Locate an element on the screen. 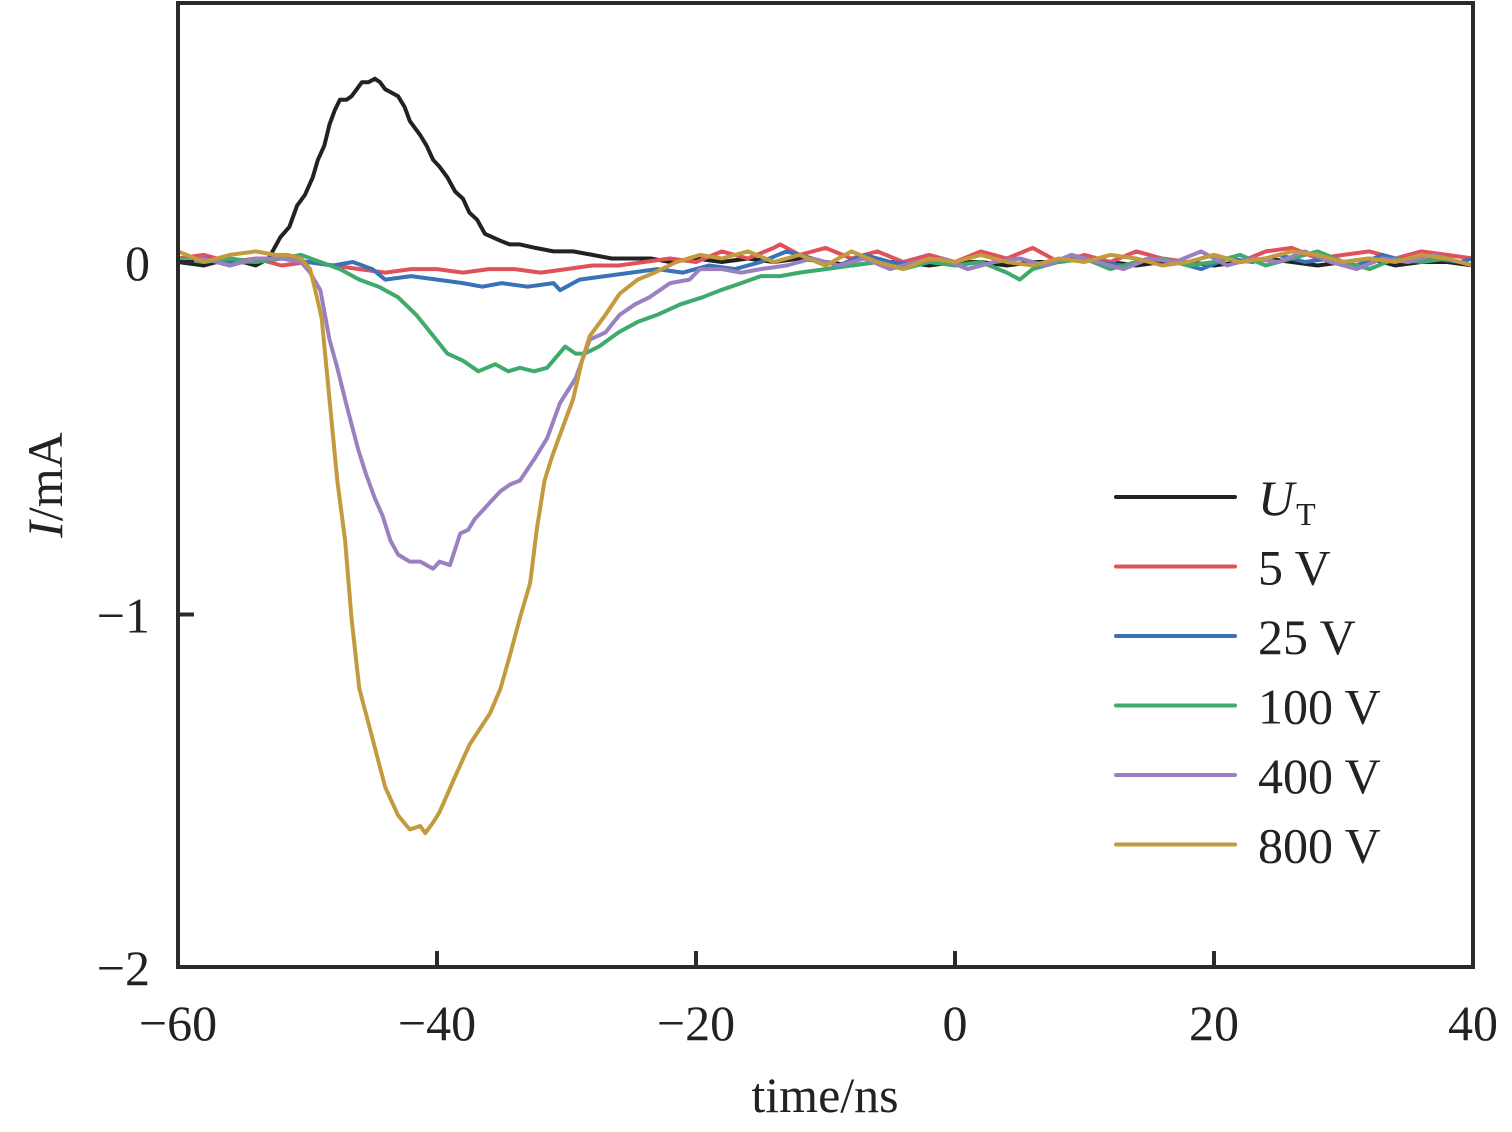  x-tick-label: 0 is located at coordinates (955, 1023).